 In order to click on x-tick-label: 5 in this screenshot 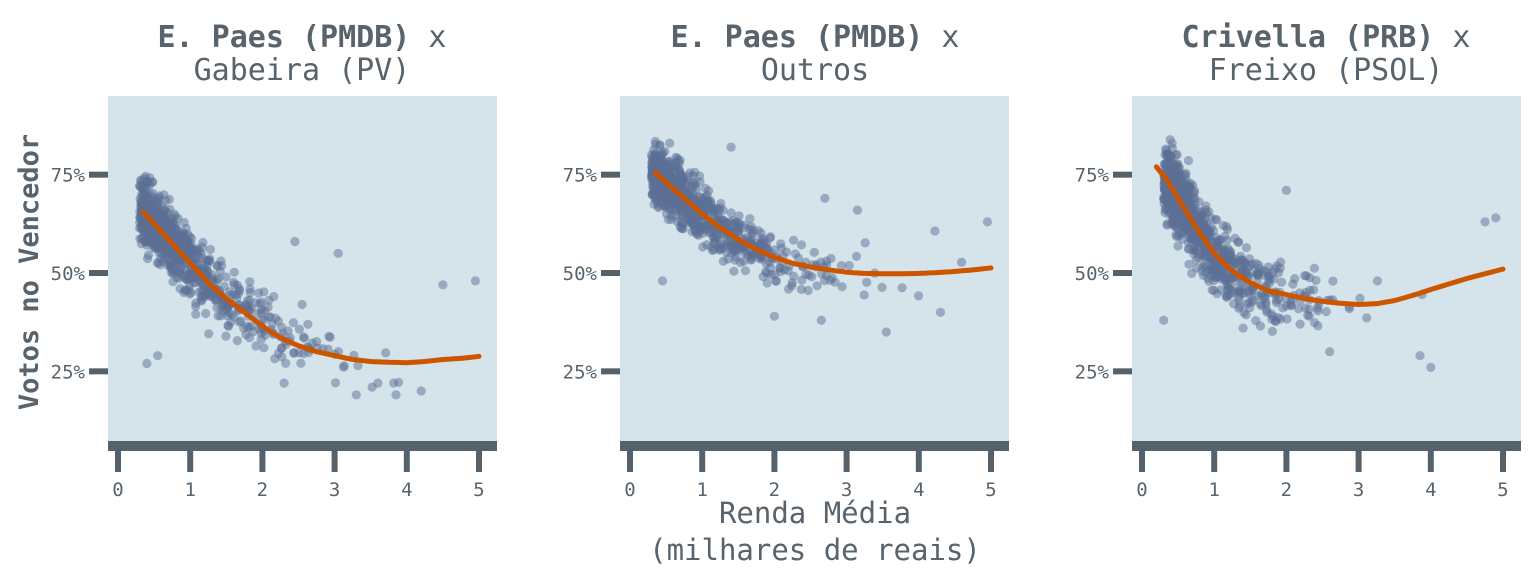, I will do `click(990, 490)`.